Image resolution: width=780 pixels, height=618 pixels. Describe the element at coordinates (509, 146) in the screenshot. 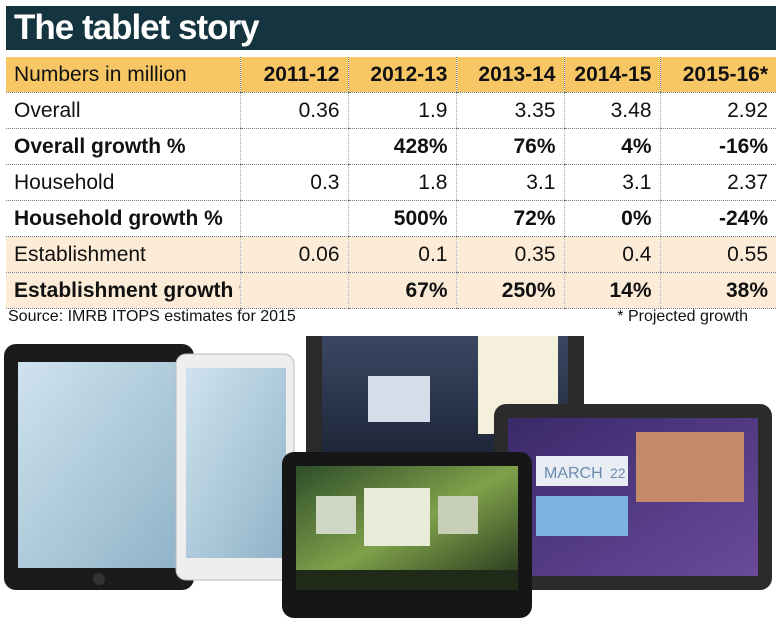

I see `table-cell: 76%` at that location.